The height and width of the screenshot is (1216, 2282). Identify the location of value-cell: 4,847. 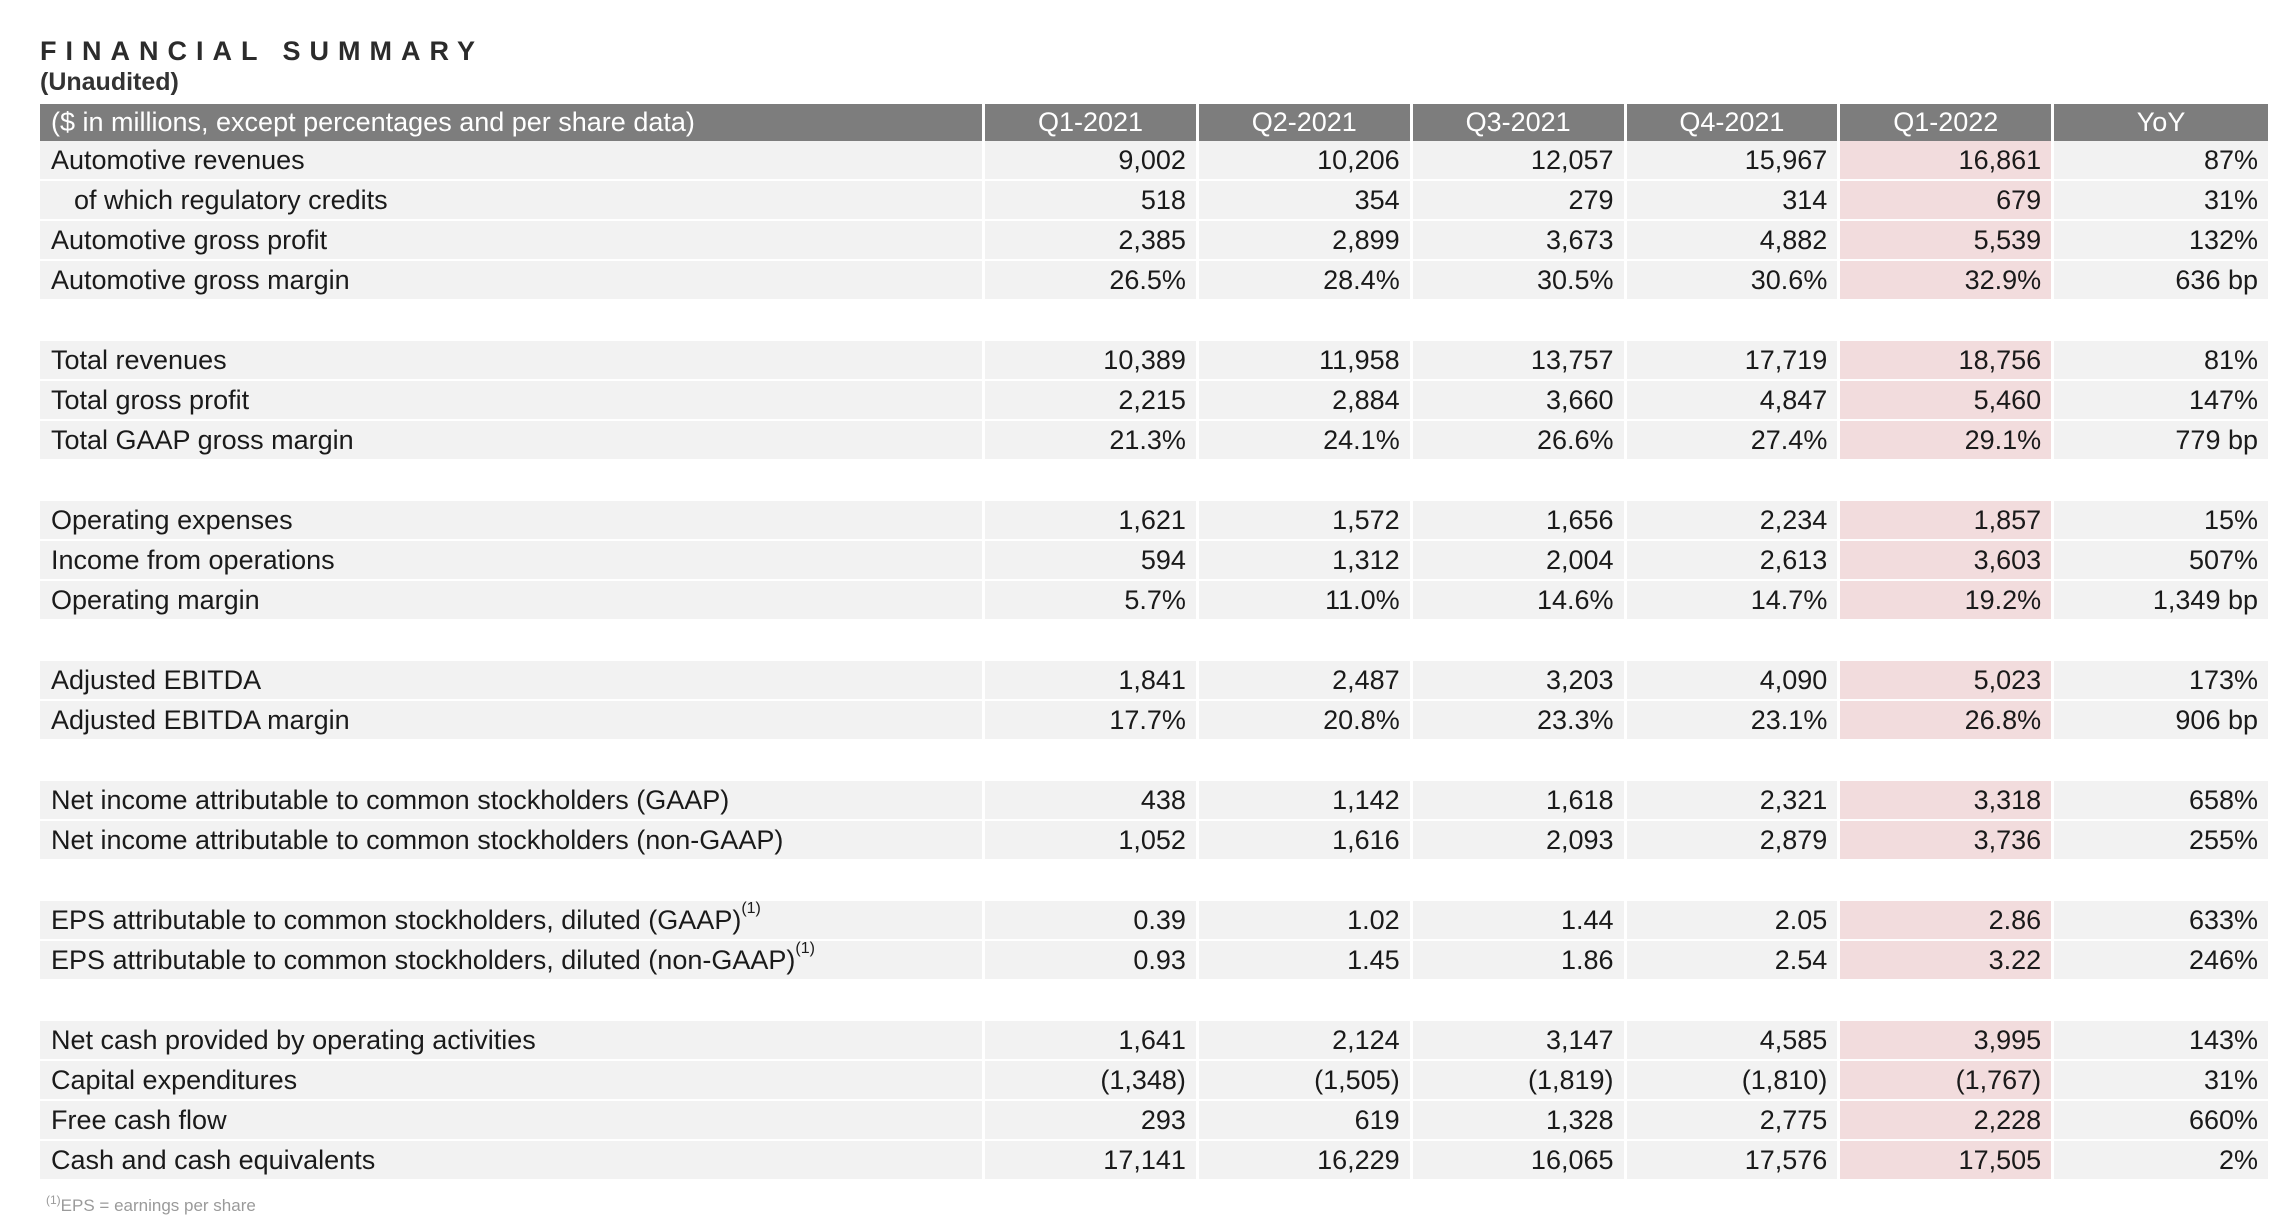
(1733, 401).